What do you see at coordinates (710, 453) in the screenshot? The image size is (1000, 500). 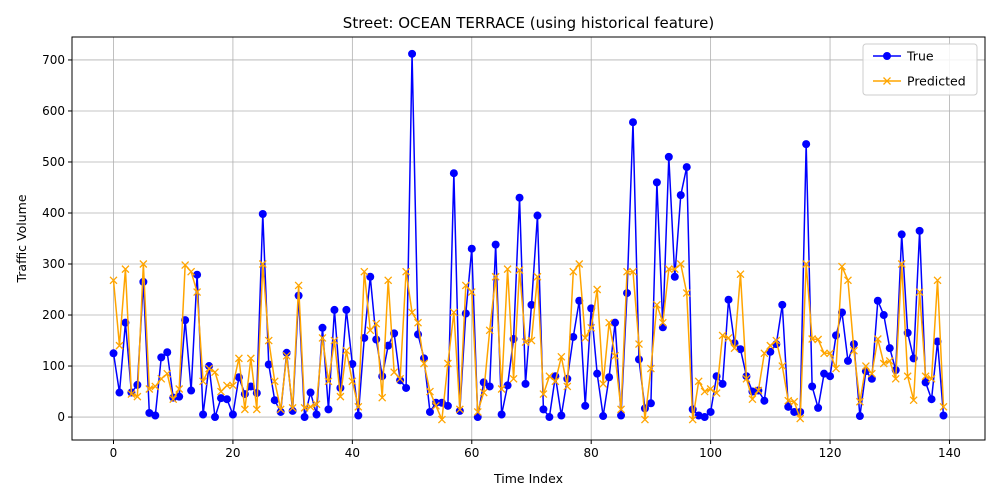 I see `x-tick-label: 100` at bounding box center [710, 453].